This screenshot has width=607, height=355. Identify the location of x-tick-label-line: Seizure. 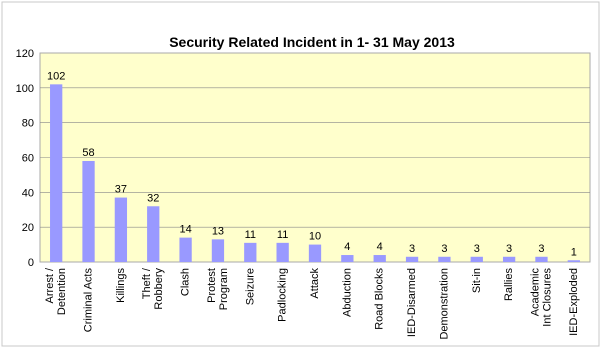
(250, 286).